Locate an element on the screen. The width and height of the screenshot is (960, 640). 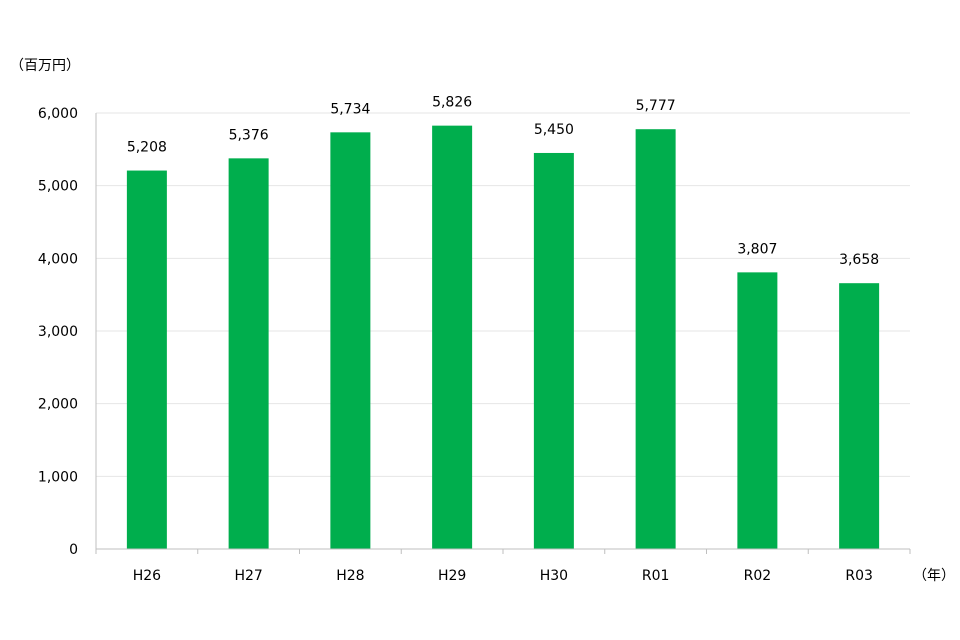
y-tick-label: 5,000 is located at coordinates (58, 187).